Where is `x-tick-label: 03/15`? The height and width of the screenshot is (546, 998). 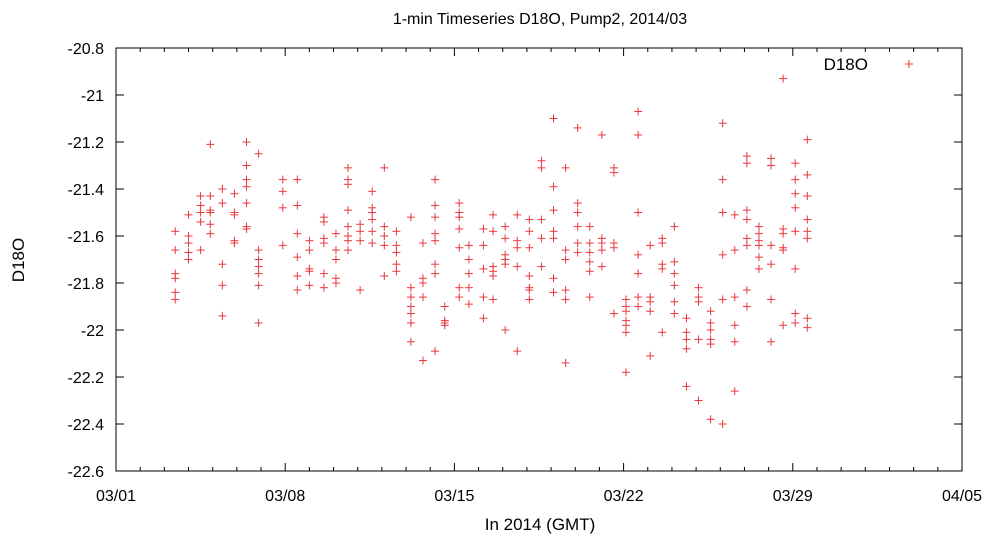
x-tick-label: 03/15 is located at coordinates (454, 496).